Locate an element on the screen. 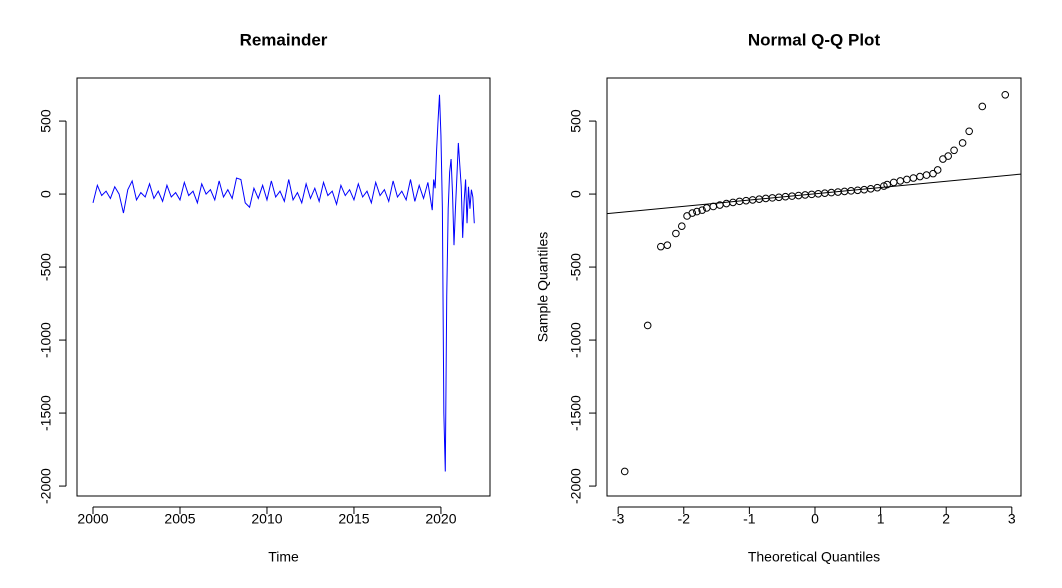 This screenshot has width=1062, height=588. chart-title: Normal Q-Q Plot is located at coordinates (814, 39).